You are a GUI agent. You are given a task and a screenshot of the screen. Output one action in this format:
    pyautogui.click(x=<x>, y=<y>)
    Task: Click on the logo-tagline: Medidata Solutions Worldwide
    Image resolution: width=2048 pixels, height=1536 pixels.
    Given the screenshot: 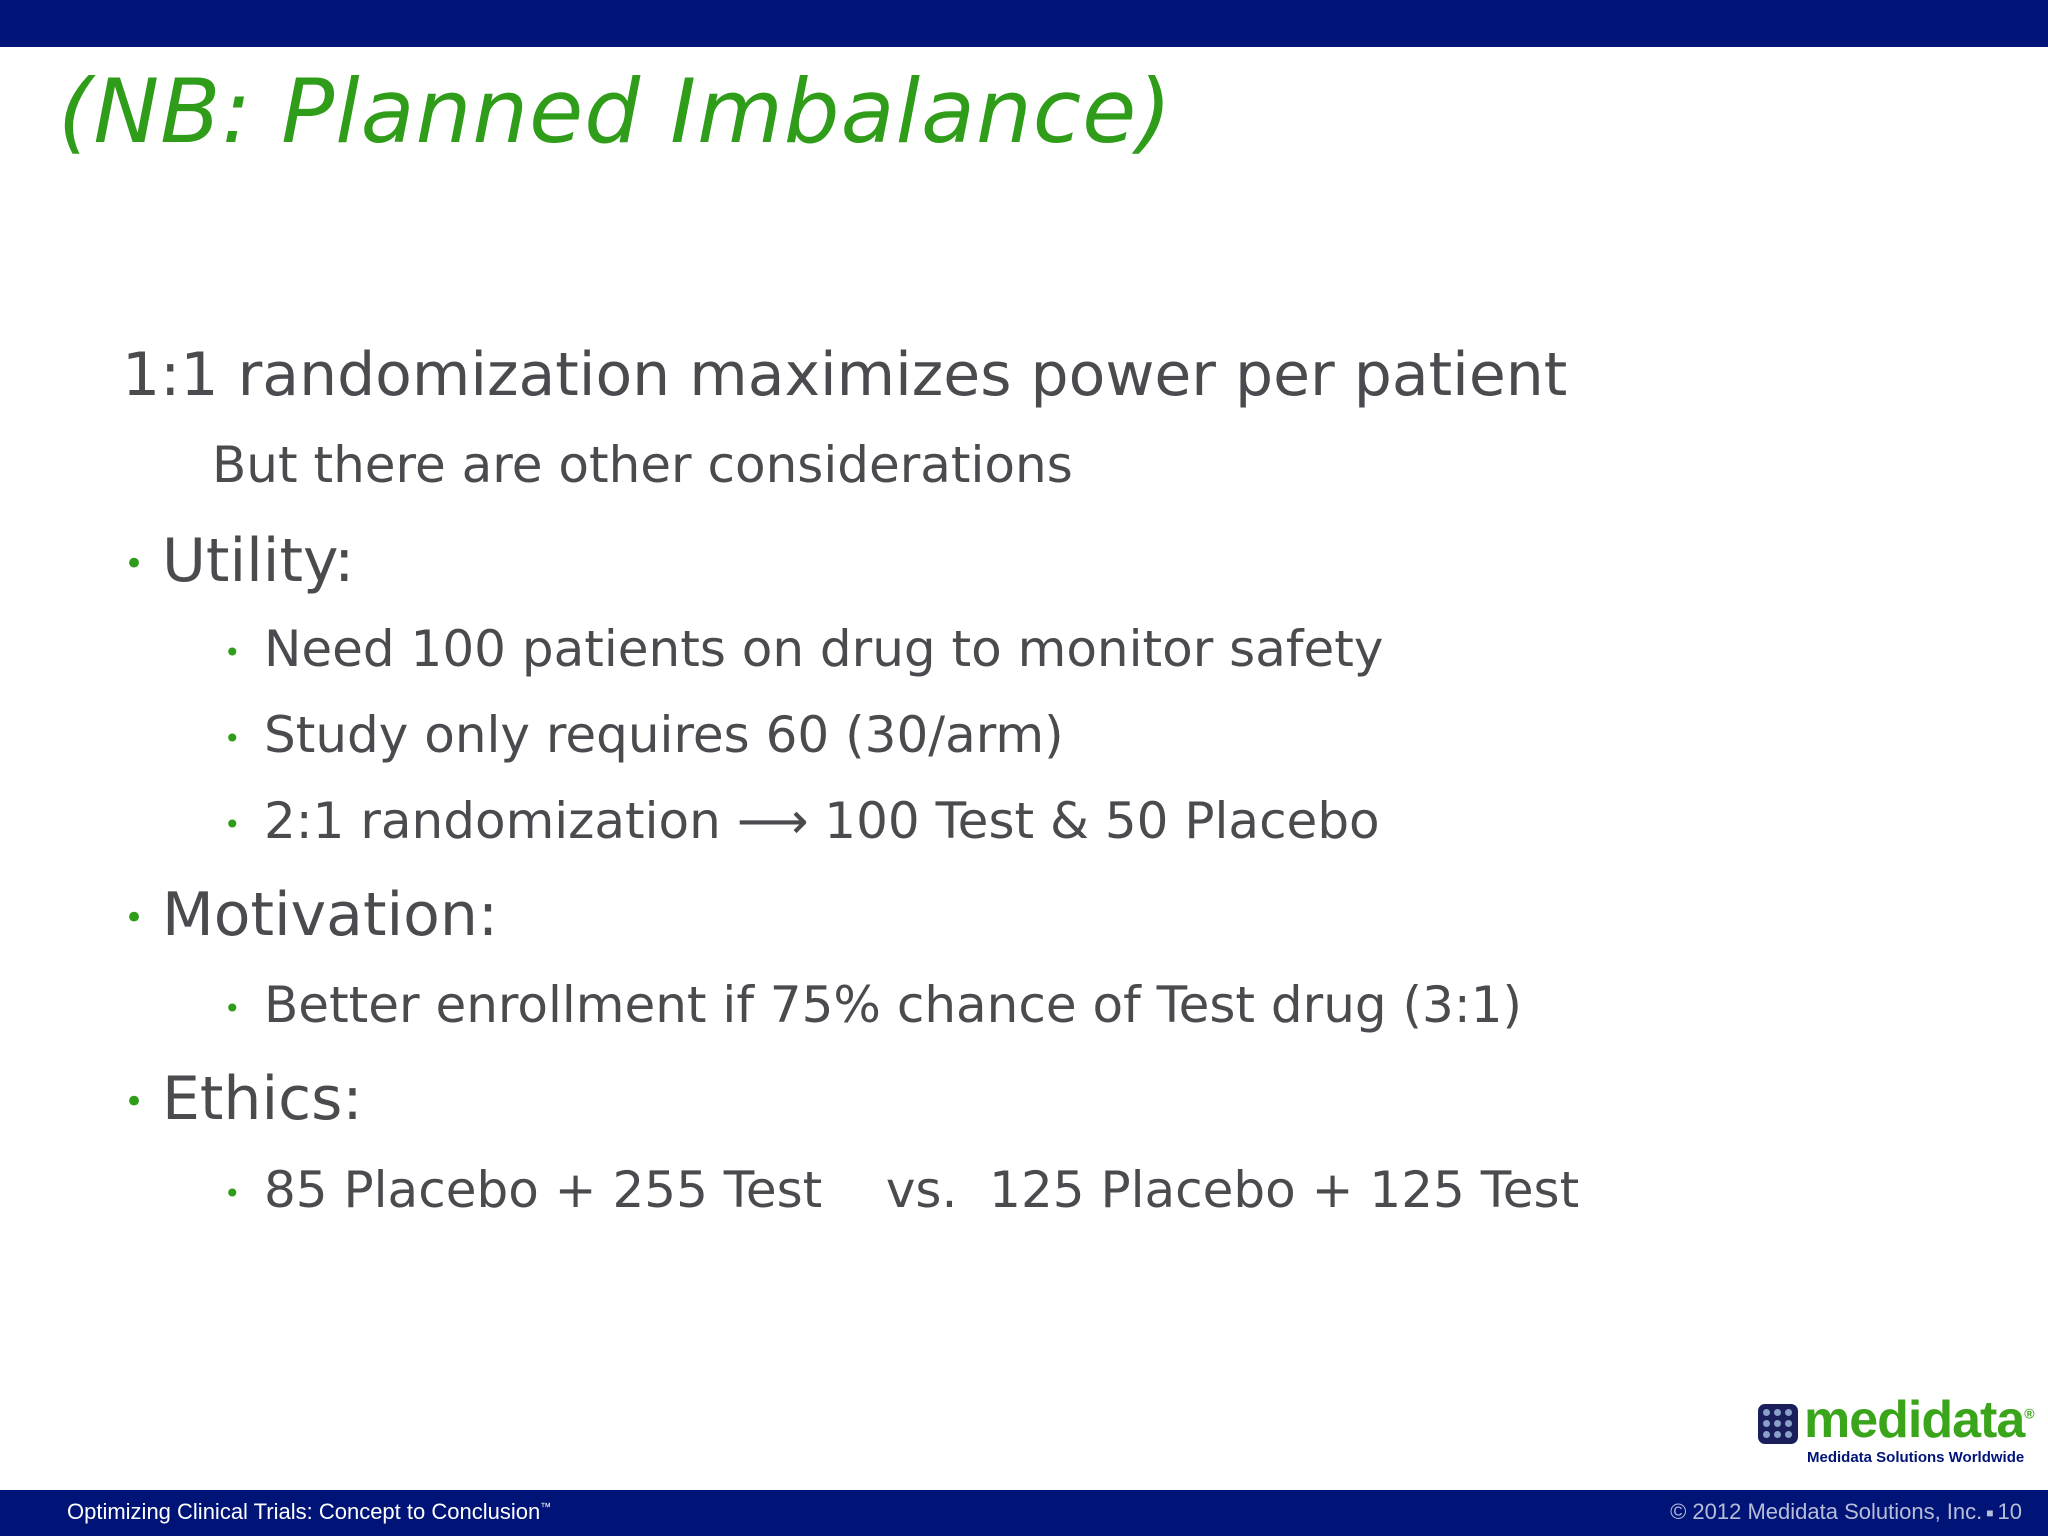 What is the action you would take?
    pyautogui.click(x=1916, y=1457)
    